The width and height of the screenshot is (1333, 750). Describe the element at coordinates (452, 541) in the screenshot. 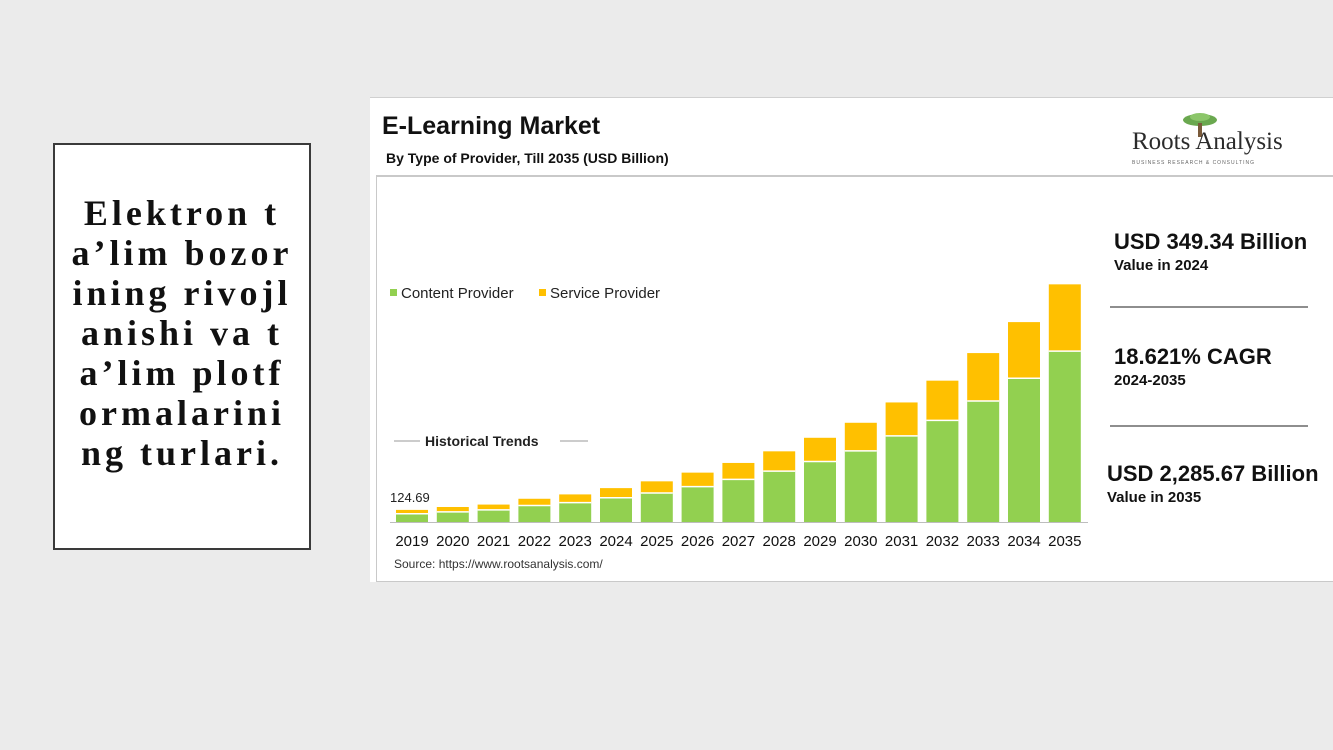

I see `x-tick-label-2020: 2020` at that location.